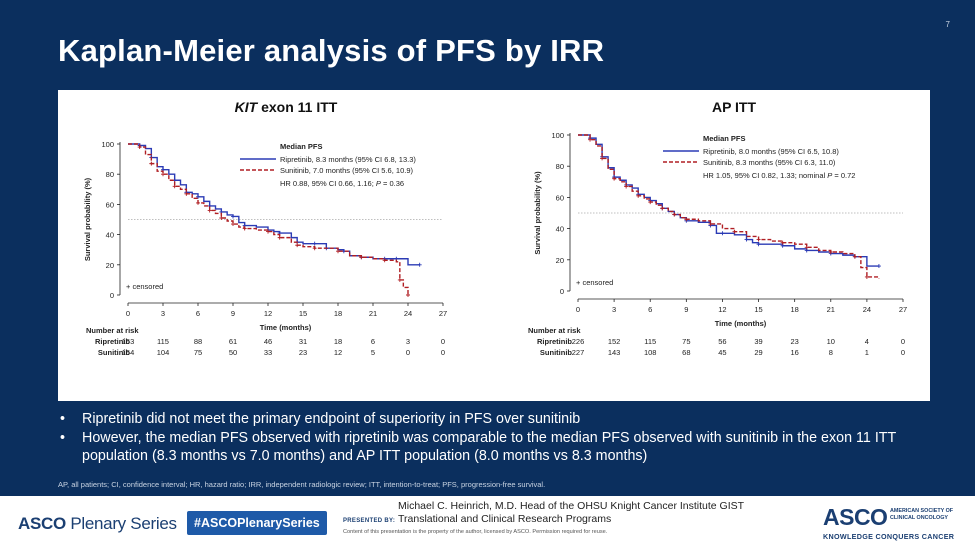  I want to click on legend-heading: Median PFS, so click(301, 146).